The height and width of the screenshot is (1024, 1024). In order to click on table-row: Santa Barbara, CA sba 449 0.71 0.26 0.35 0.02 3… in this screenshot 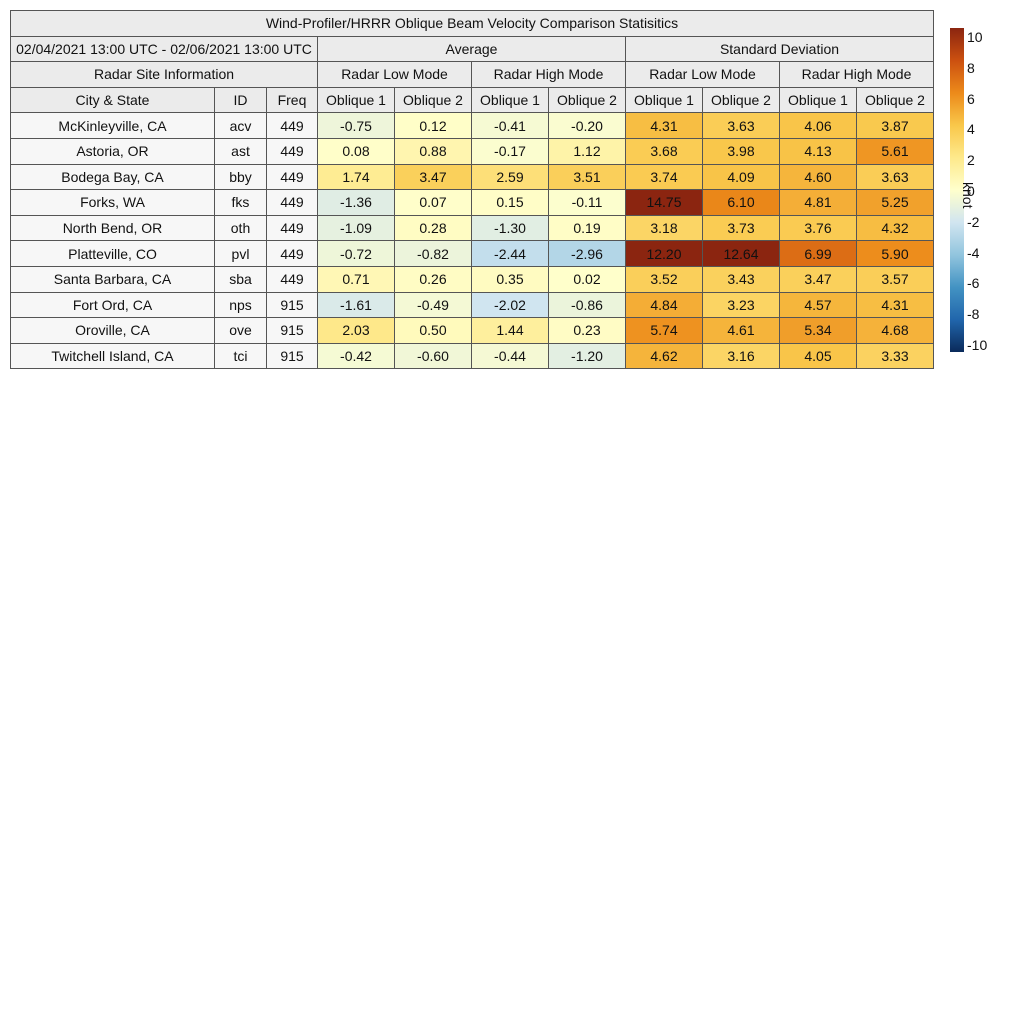, I will do `click(472, 279)`.